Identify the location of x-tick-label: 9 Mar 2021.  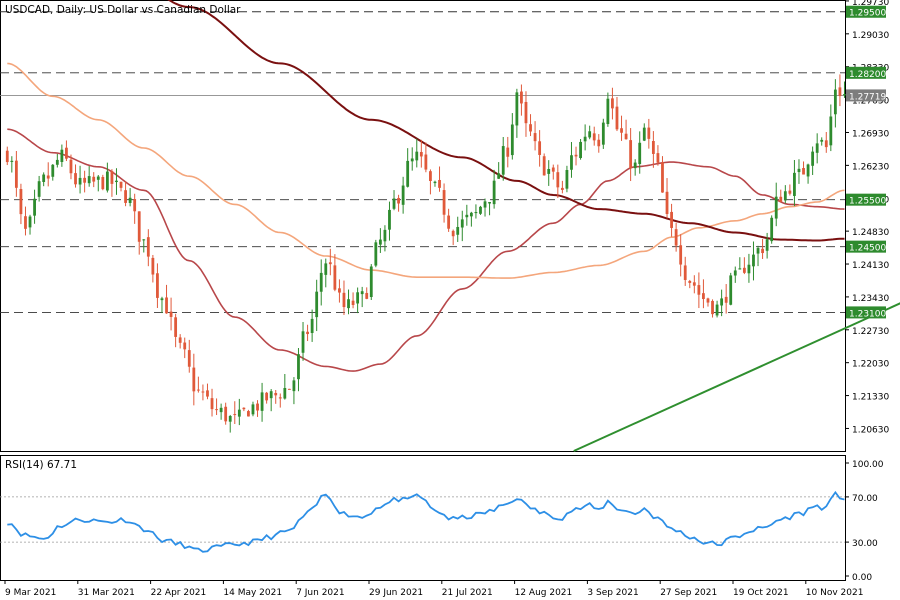
(30, 593).